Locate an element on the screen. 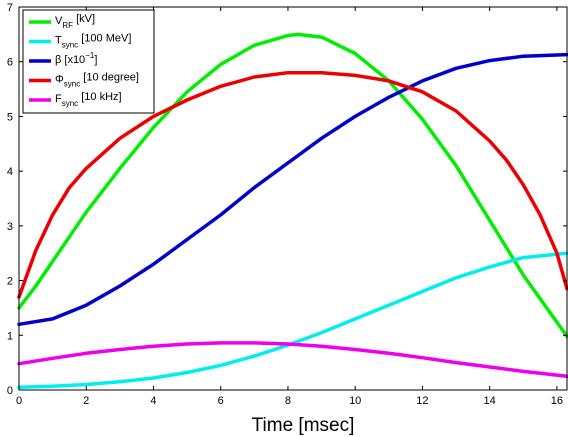 The height and width of the screenshot is (437, 568). y-tick-label: 5 is located at coordinates (10, 117).